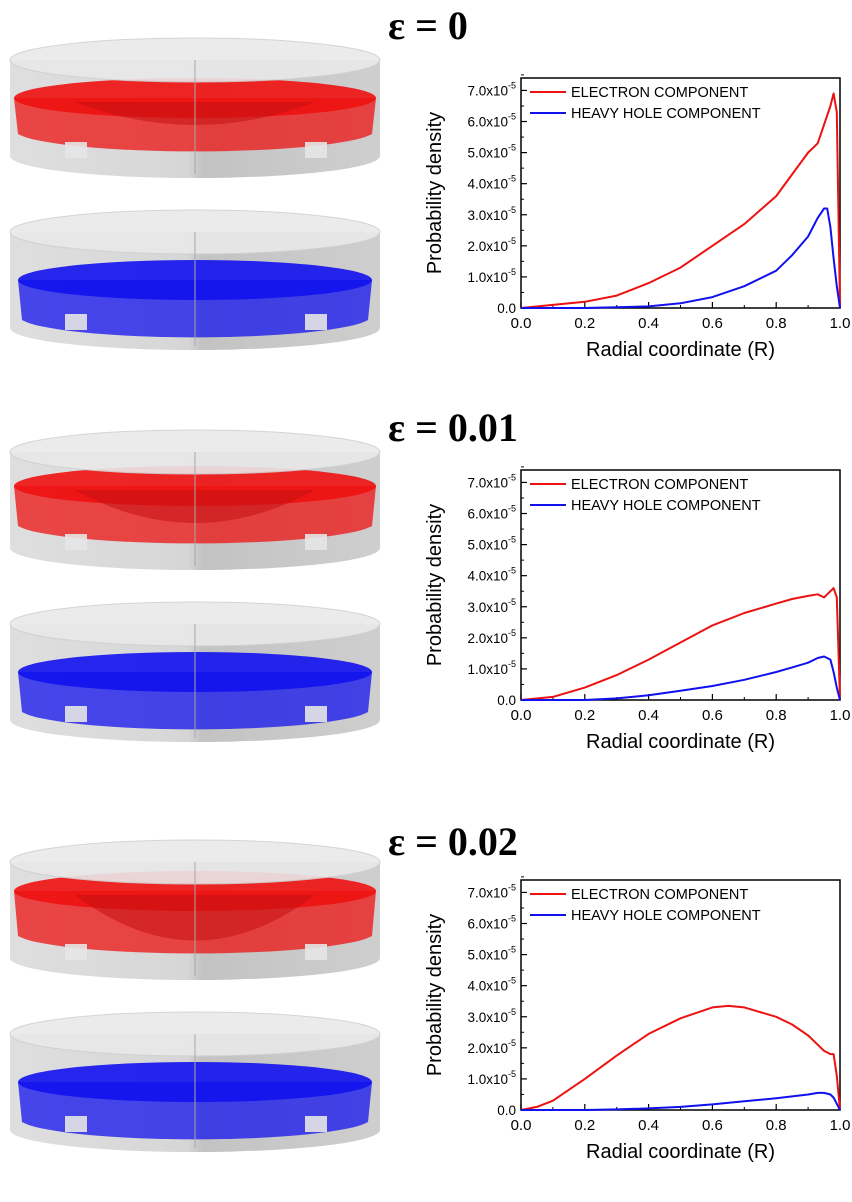 The height and width of the screenshot is (1202, 852). What do you see at coordinates (453, 841) in the screenshot?
I see `epsilon-label: ε = 0.02` at bounding box center [453, 841].